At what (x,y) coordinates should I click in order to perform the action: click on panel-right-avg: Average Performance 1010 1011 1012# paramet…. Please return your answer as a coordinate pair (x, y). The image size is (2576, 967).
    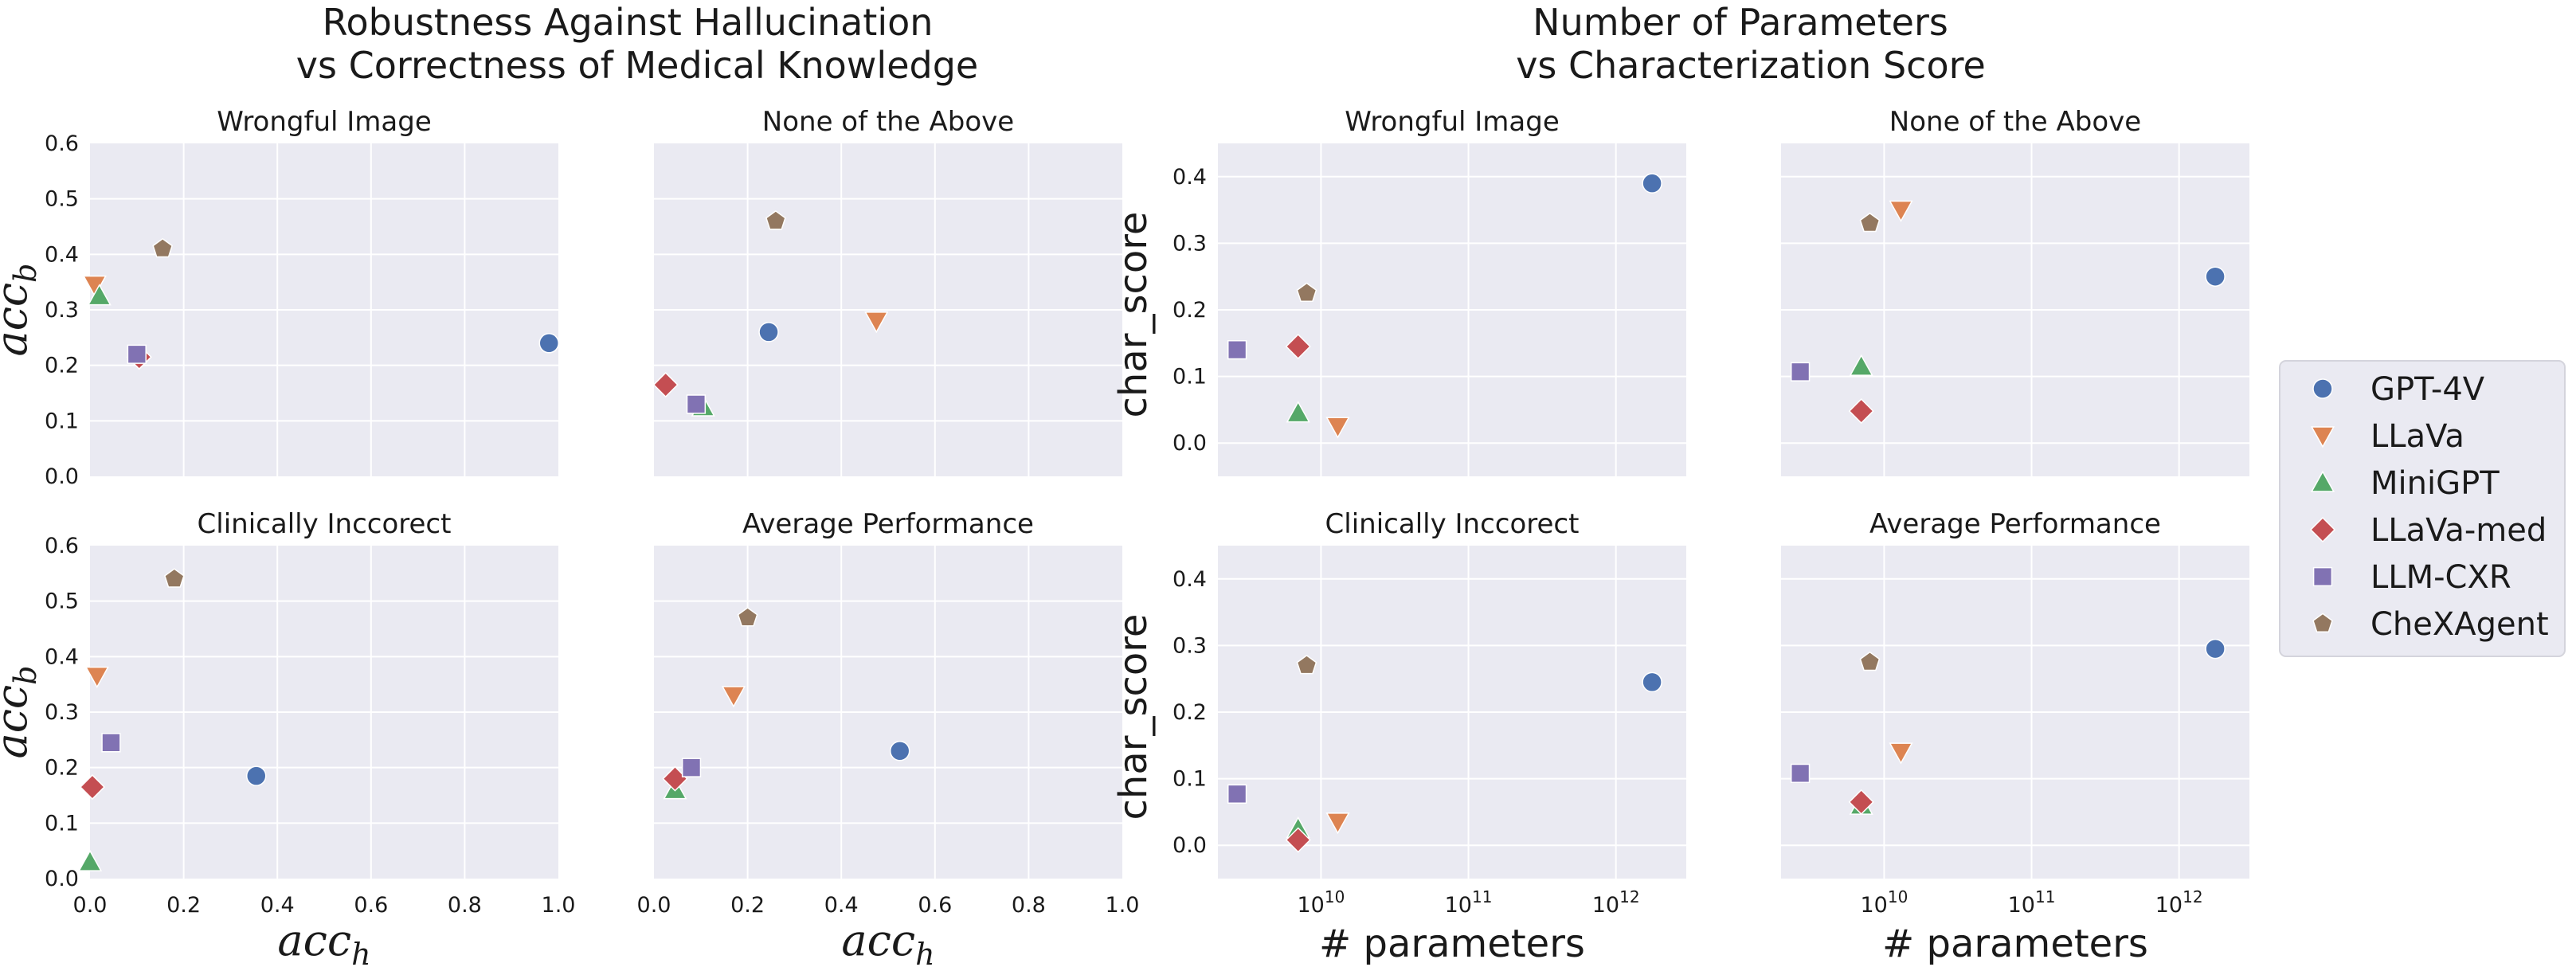
    Looking at the image, I should click on (2015, 737).